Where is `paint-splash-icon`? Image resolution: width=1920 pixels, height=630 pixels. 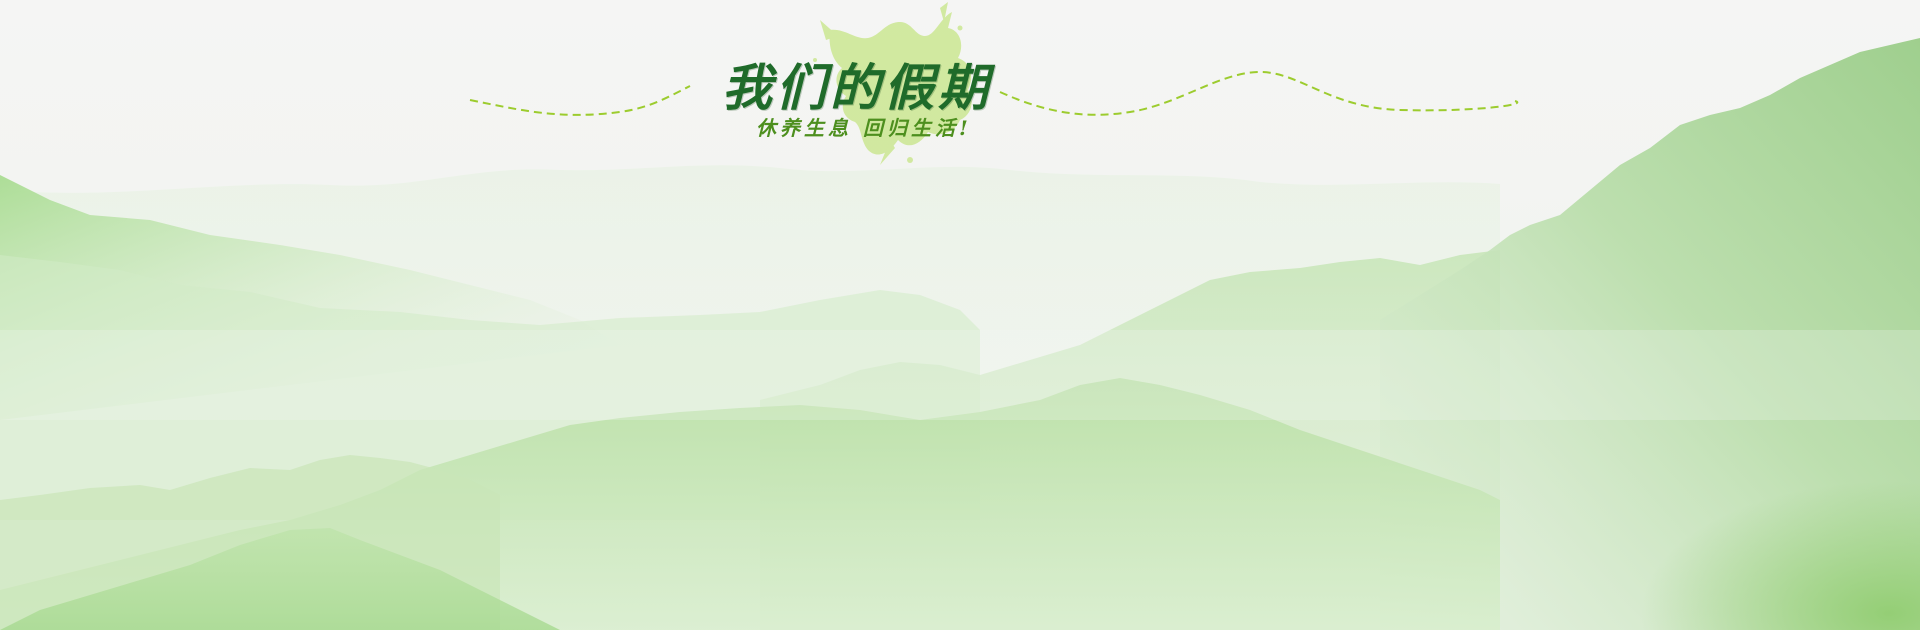 paint-splash-icon is located at coordinates (892, 83).